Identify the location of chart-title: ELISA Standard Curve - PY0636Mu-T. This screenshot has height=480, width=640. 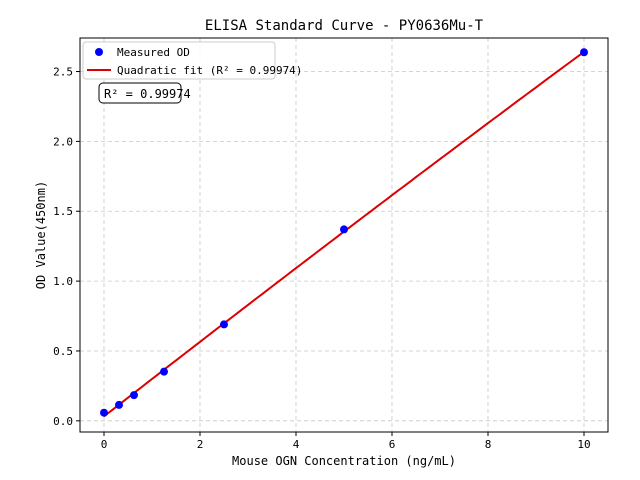
(344, 26).